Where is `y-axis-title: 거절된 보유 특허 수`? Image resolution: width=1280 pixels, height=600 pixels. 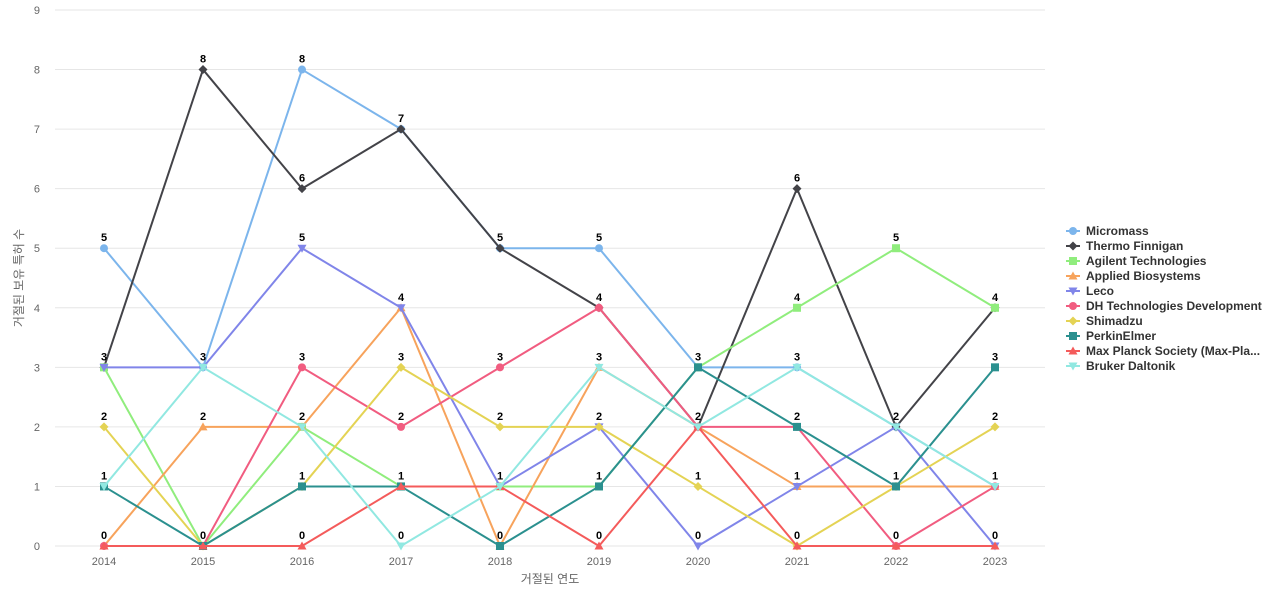
y-axis-title: 거절된 보유 특허 수 is located at coordinates (19, 278).